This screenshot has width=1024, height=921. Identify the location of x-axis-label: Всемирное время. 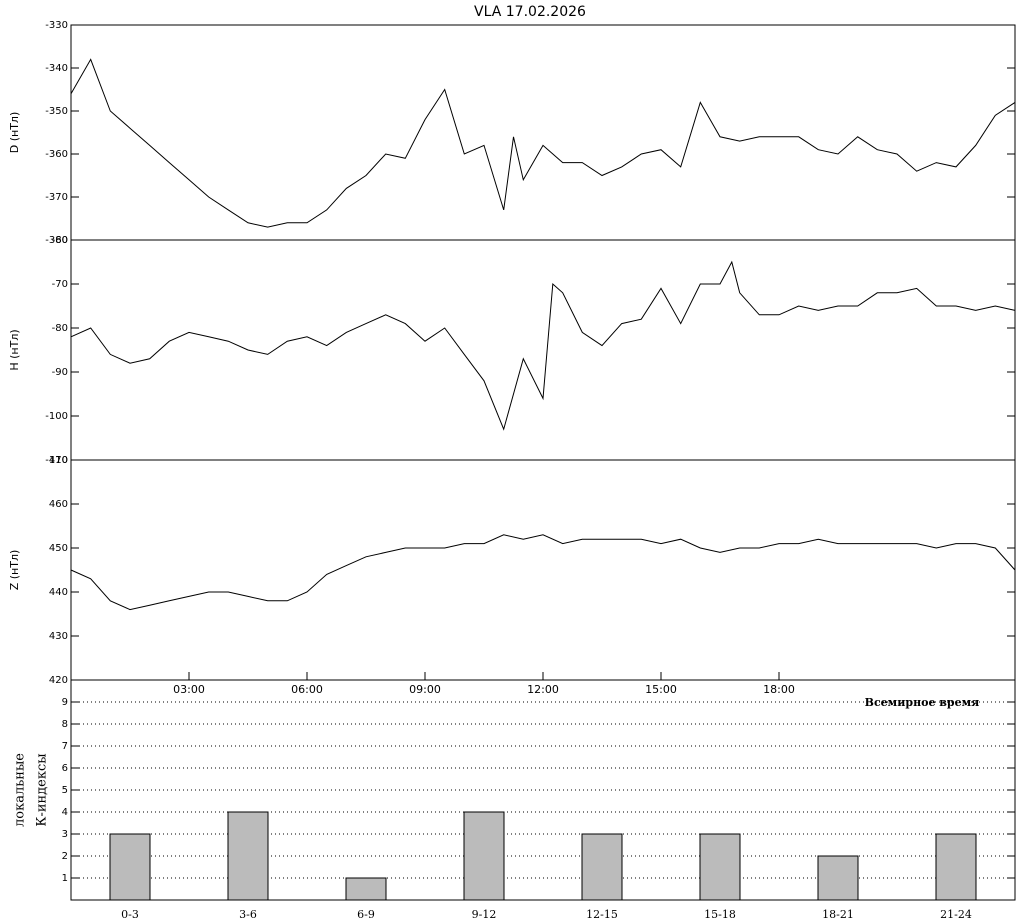
(922, 702).